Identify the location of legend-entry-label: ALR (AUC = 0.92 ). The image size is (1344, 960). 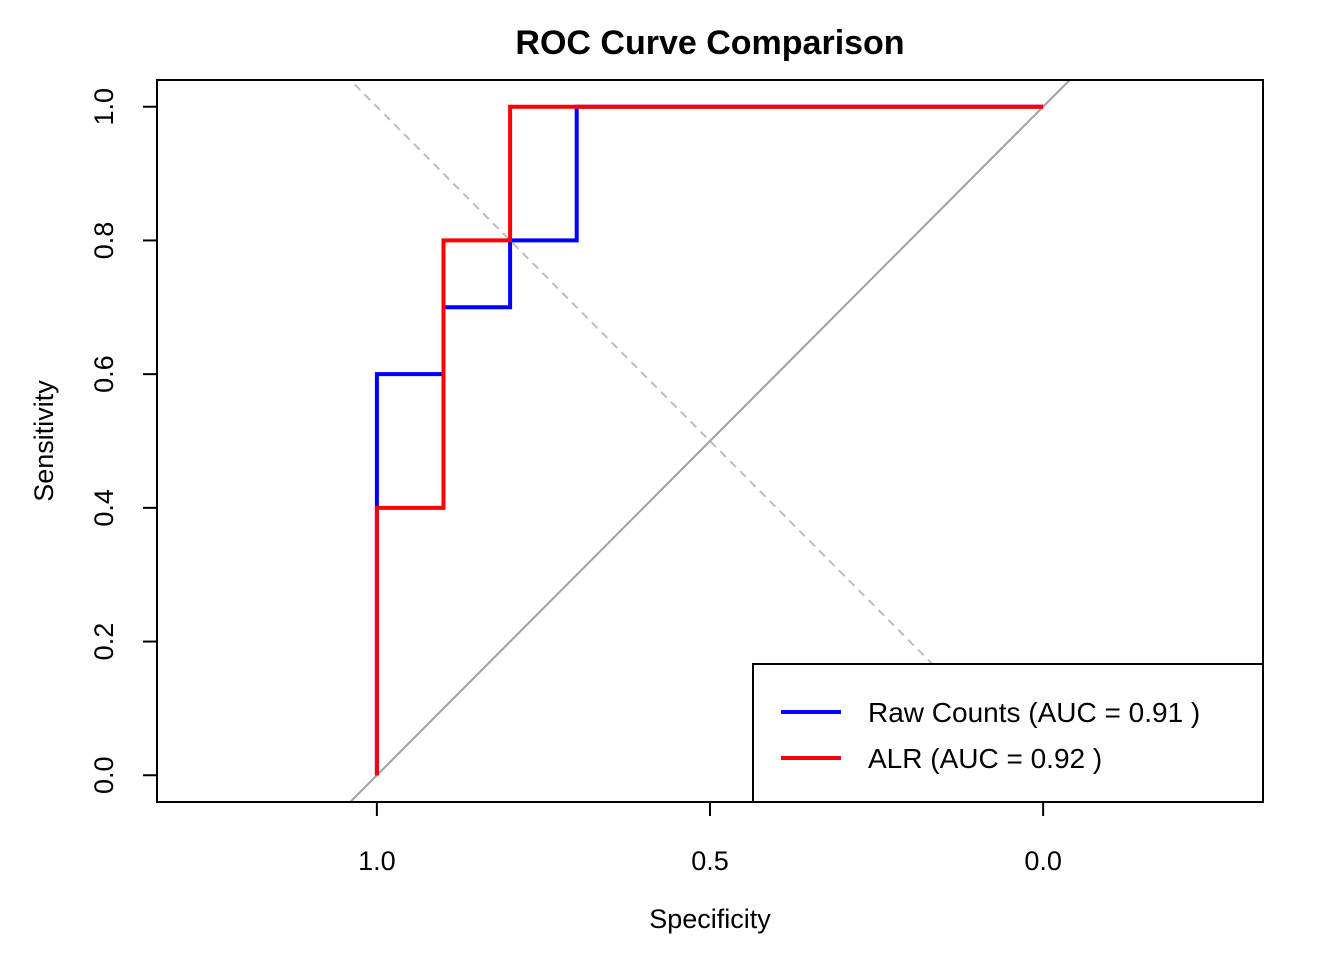
(985, 758).